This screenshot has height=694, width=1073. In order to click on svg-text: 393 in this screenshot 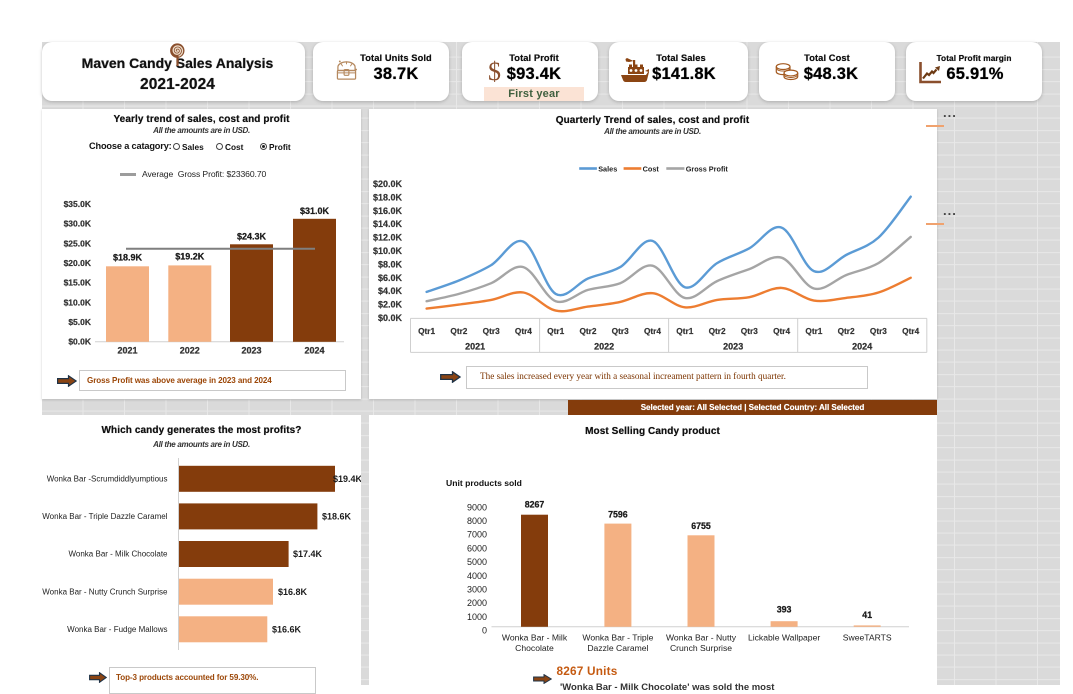, I will do `click(784, 610)`.